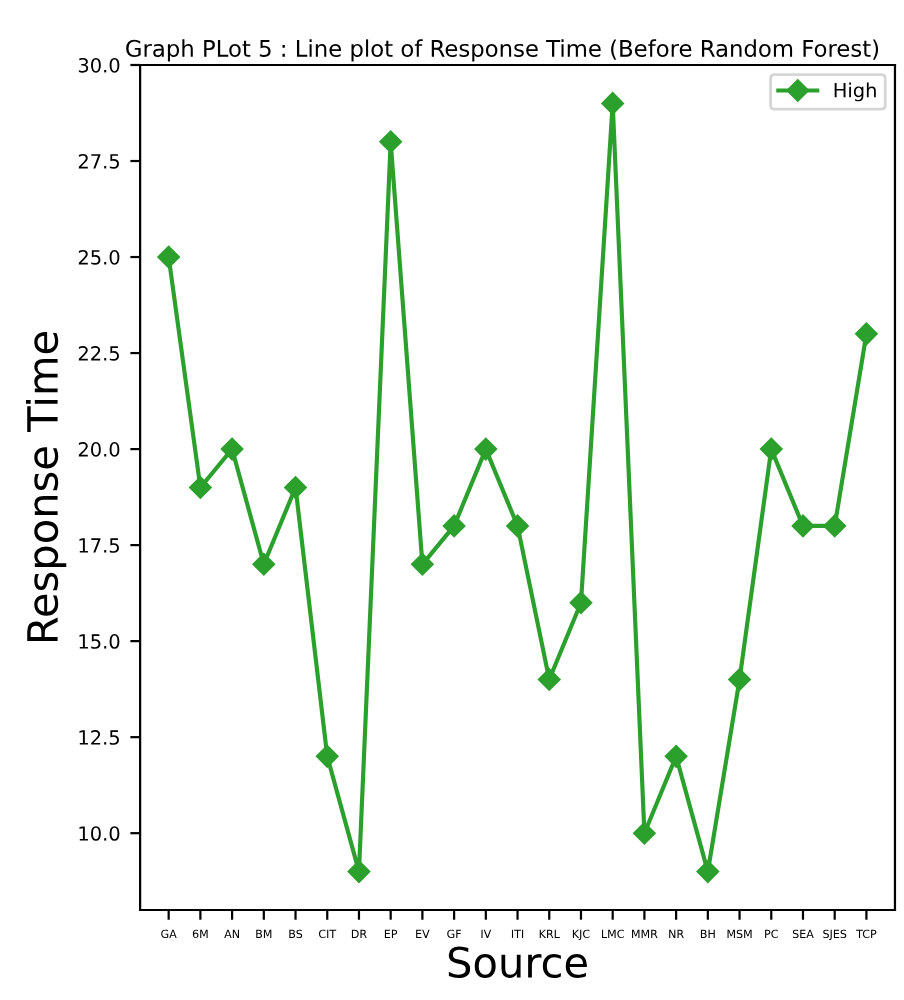 The height and width of the screenshot is (1000, 904). Describe the element at coordinates (502, 50) in the screenshot. I see `chart-title: Graph PLot 5 : Line plot of Response Time (Before Random Forest)` at that location.